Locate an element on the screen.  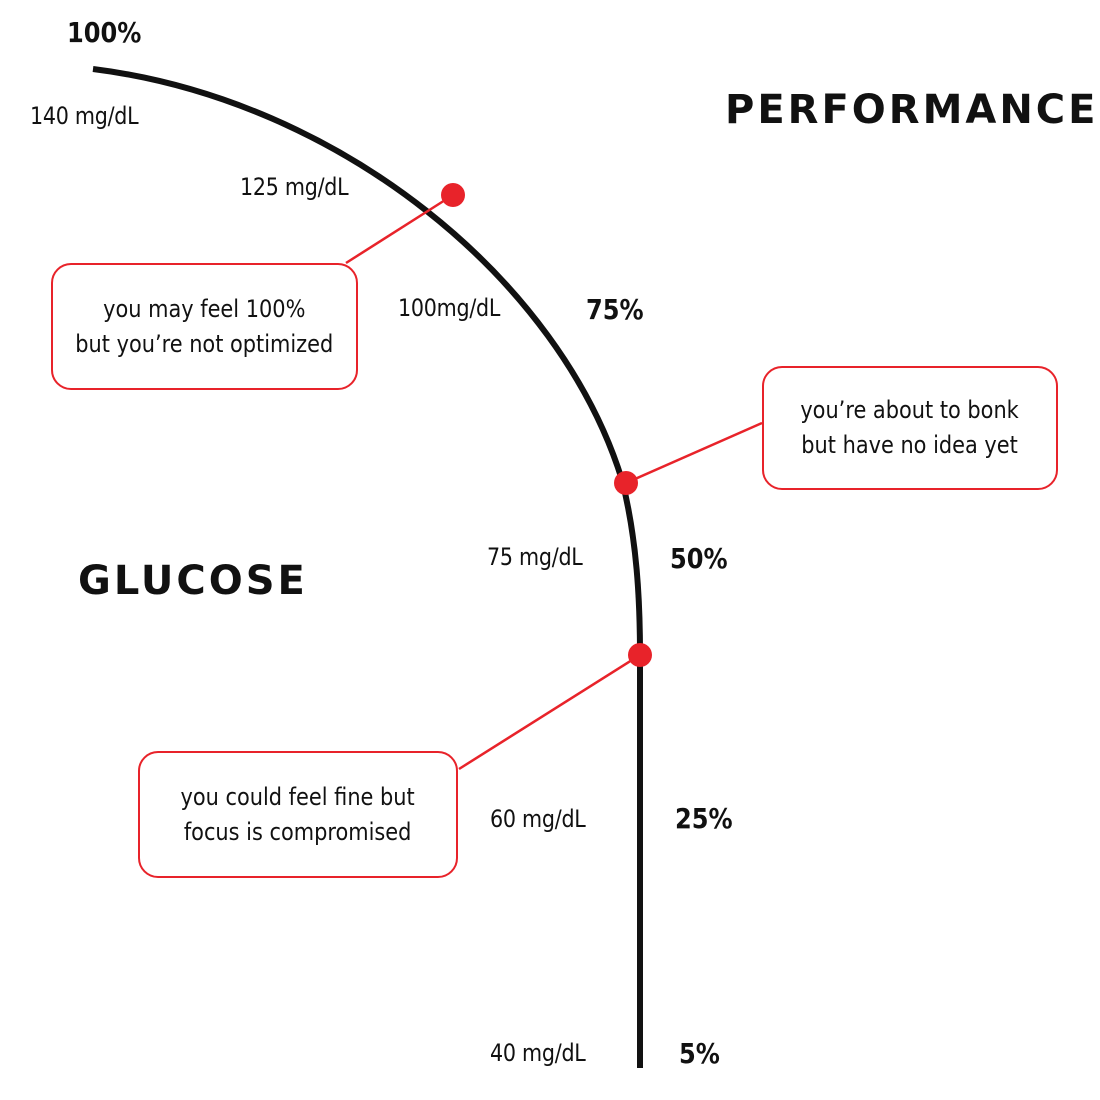
performance-label-5: 5% is located at coordinates (699, 1053).